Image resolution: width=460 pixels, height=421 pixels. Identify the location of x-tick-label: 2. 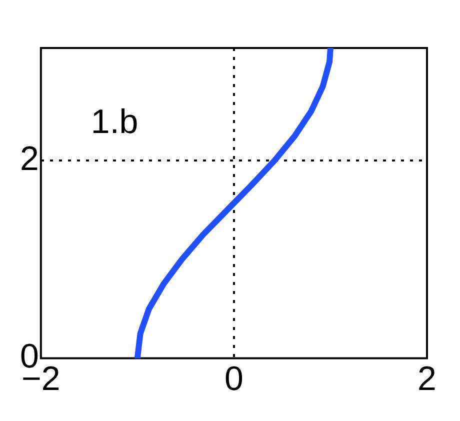
(427, 379).